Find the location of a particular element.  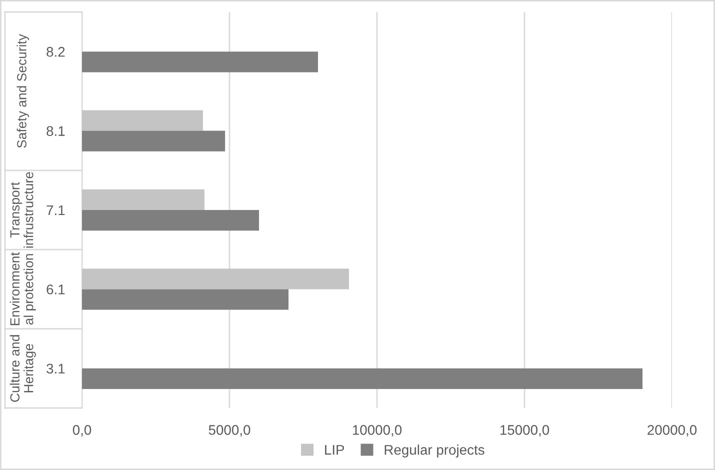

y-tick-label: 8.1 is located at coordinates (55, 131).